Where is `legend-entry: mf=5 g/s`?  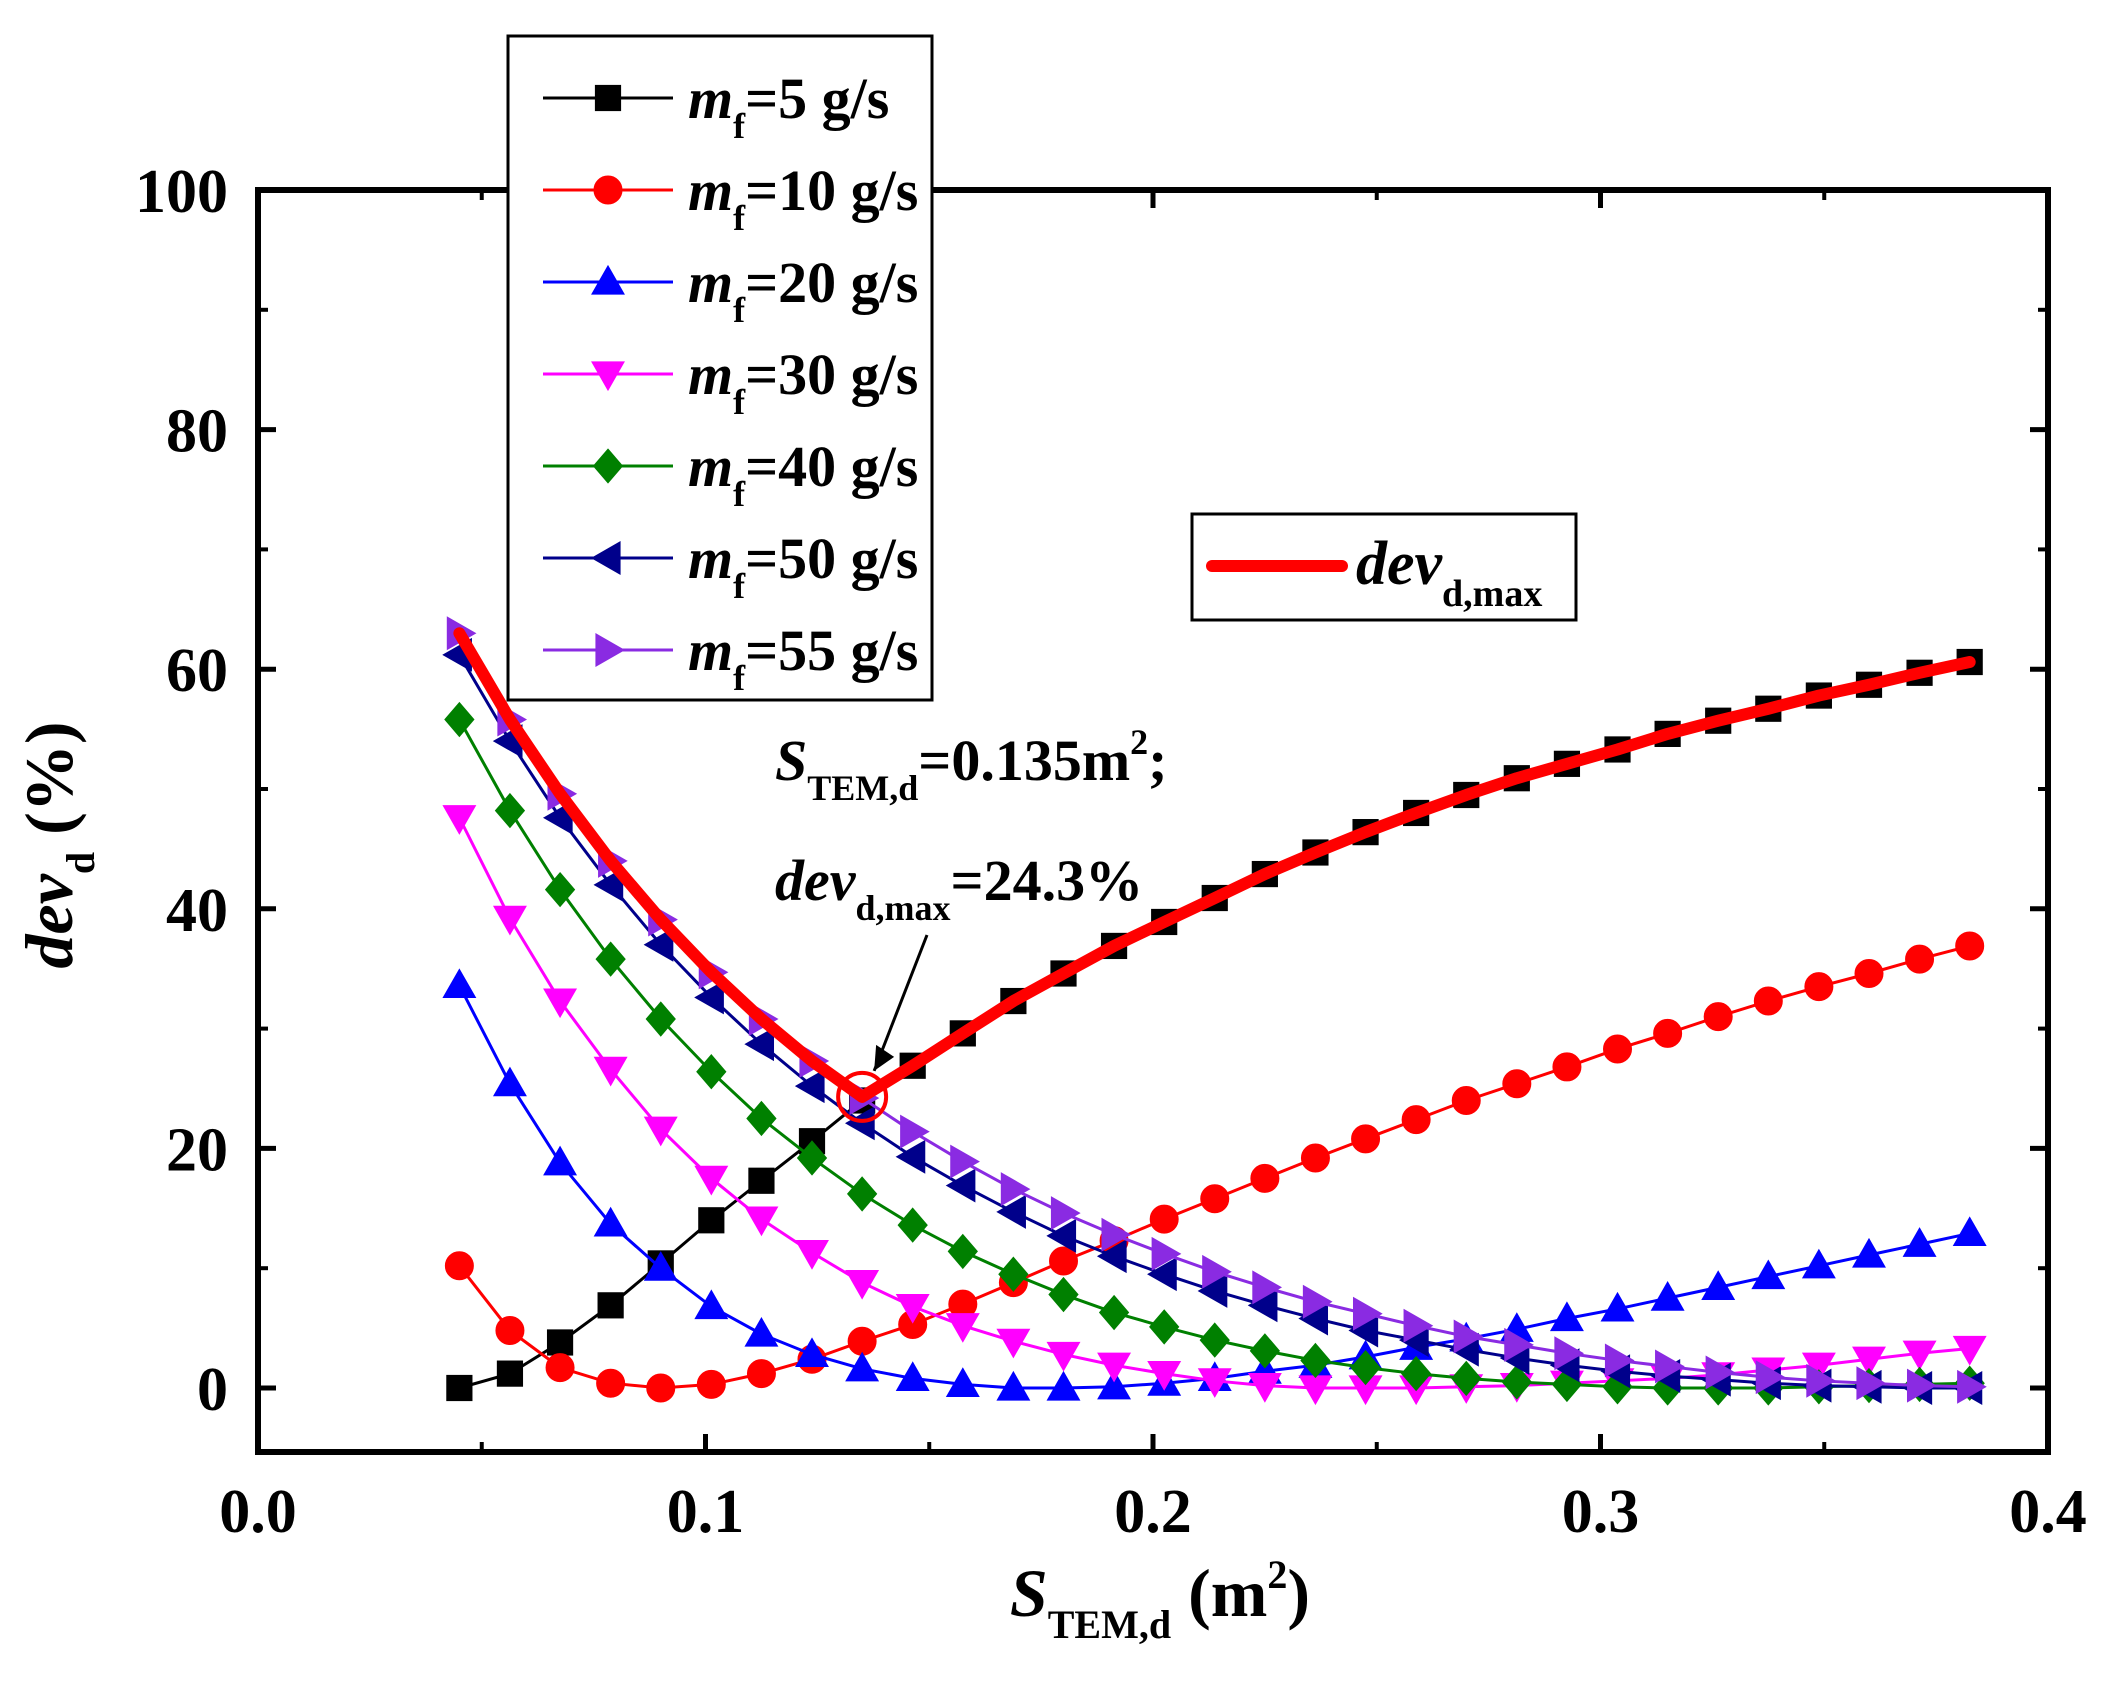 legend-entry: mf=5 g/s is located at coordinates (716, 106).